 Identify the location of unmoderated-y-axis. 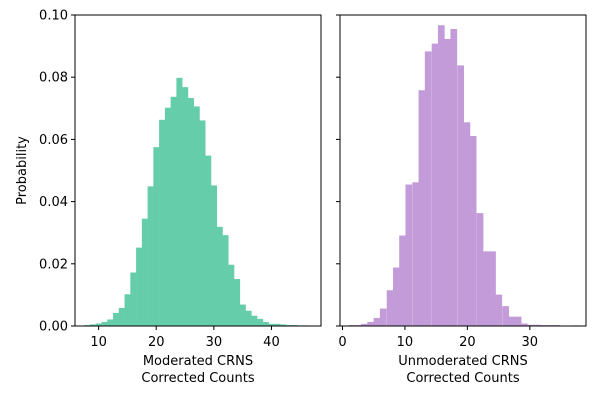
(338, 170).